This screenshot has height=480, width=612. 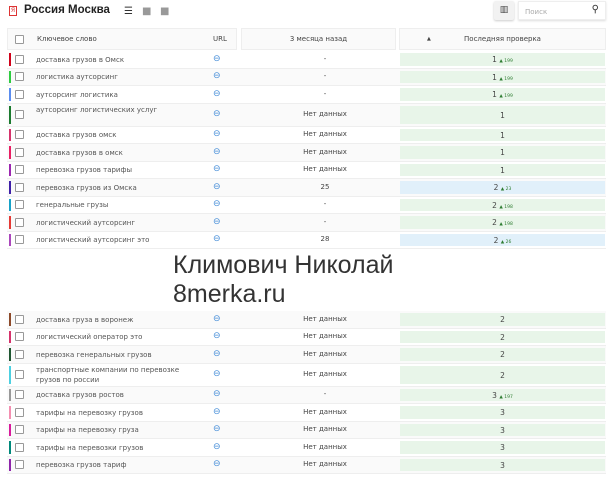 I want to click on folder-image-icon: ■, so click(x=165, y=11).